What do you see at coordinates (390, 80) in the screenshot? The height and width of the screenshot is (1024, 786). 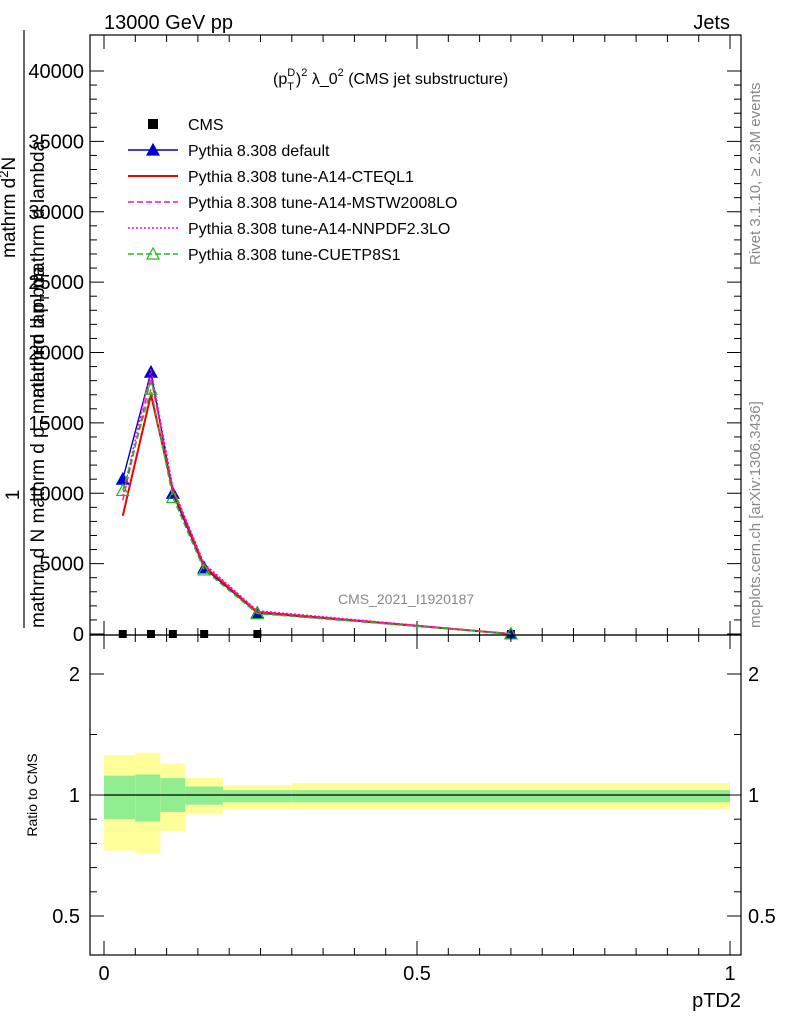 I see `plot-title: (pD T)2 λ_02 (CMS jet substructure)` at bounding box center [390, 80].